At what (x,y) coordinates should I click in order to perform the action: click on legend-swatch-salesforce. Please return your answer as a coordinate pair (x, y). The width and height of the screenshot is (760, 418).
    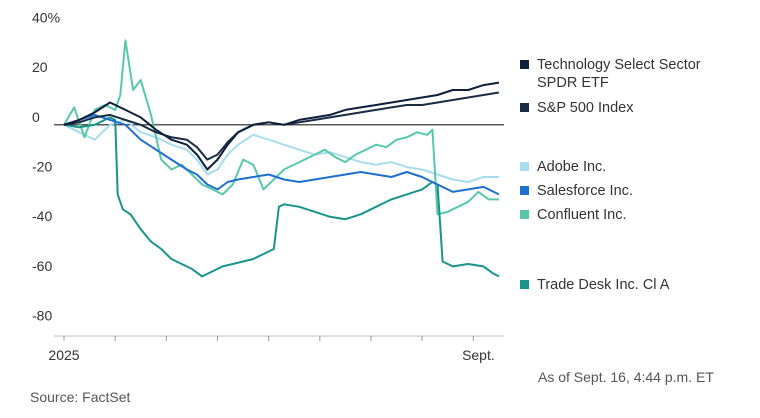
    Looking at the image, I should click on (524, 190).